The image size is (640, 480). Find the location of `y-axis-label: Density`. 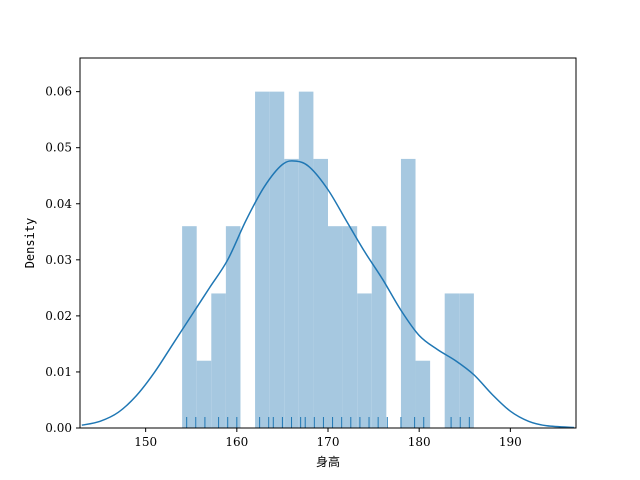

y-axis-label: Density is located at coordinates (30, 243).